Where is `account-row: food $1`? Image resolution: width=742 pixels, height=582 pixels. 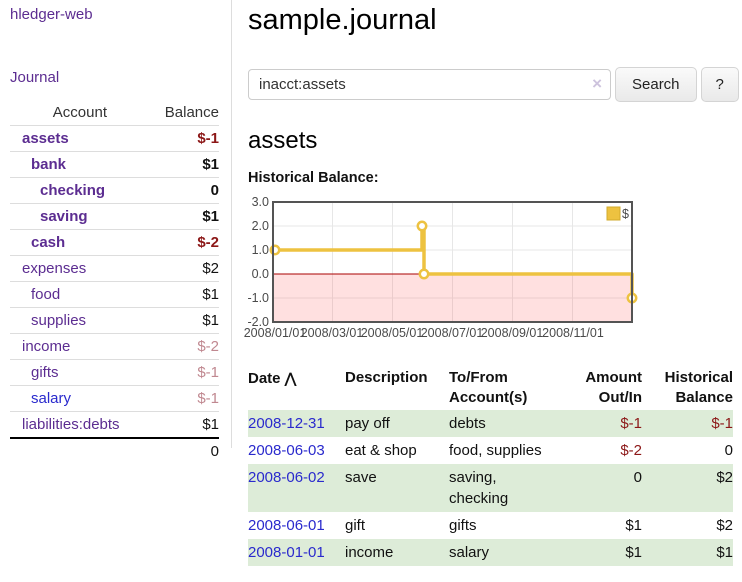 account-row: food $1 is located at coordinates (114, 294).